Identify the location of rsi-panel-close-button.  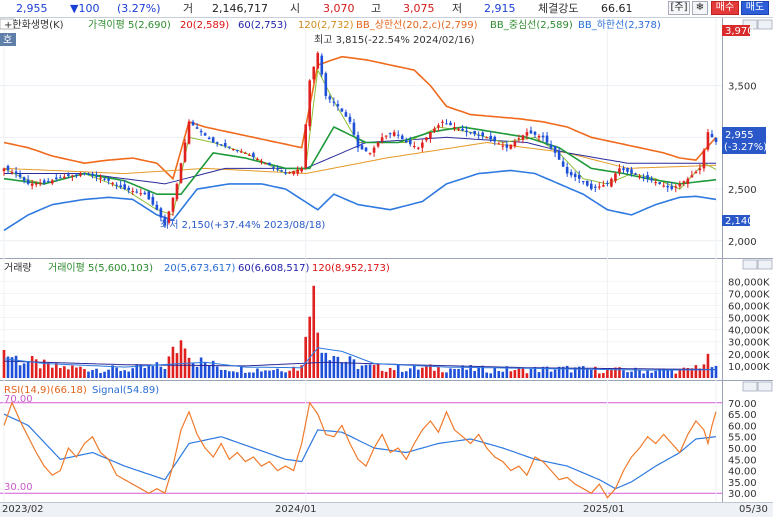
(765, 386).